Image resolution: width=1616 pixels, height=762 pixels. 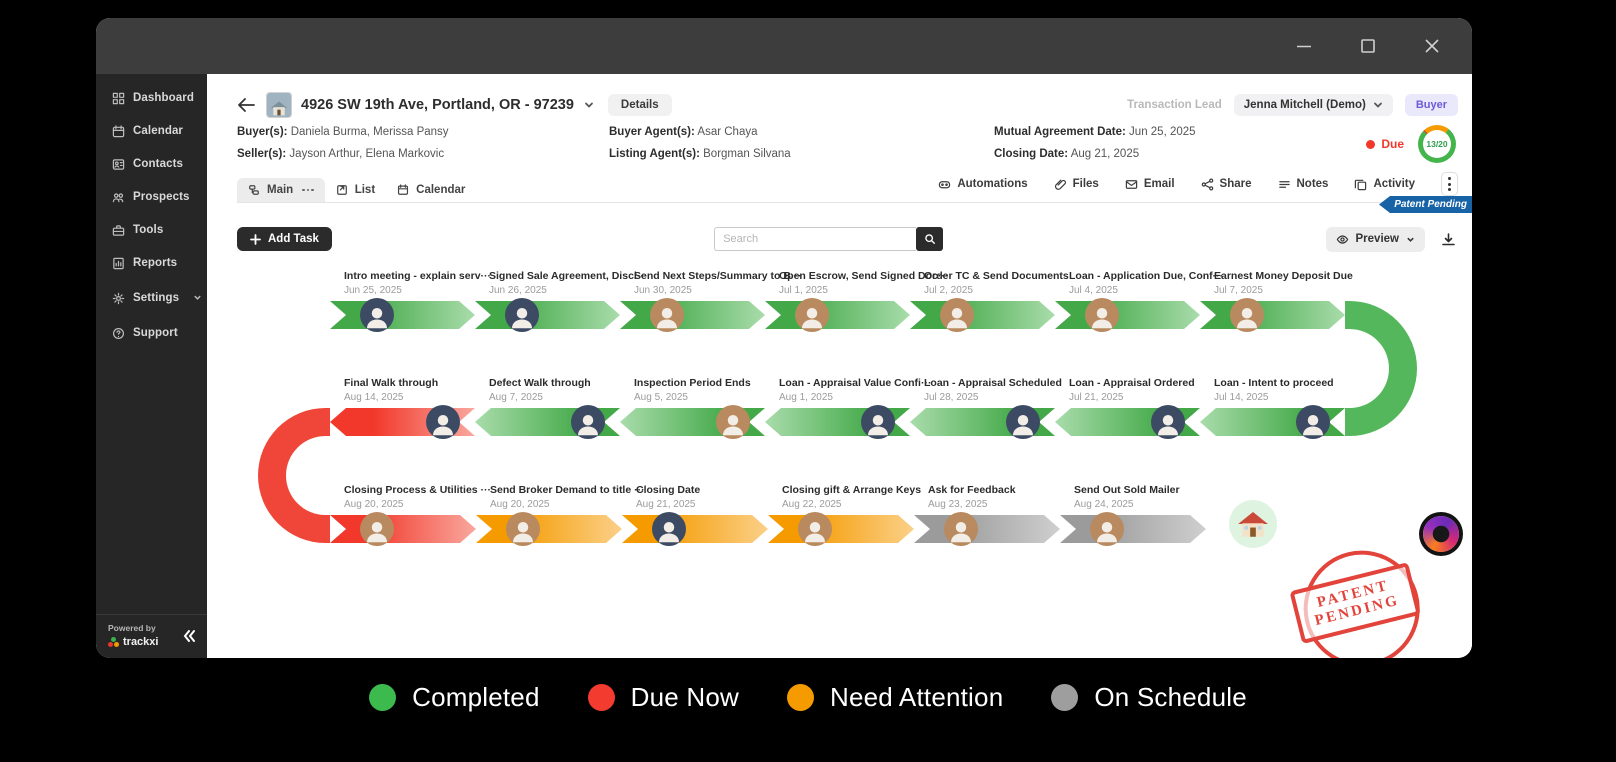 I want to click on due-now-dot-icon, so click(x=601, y=697).